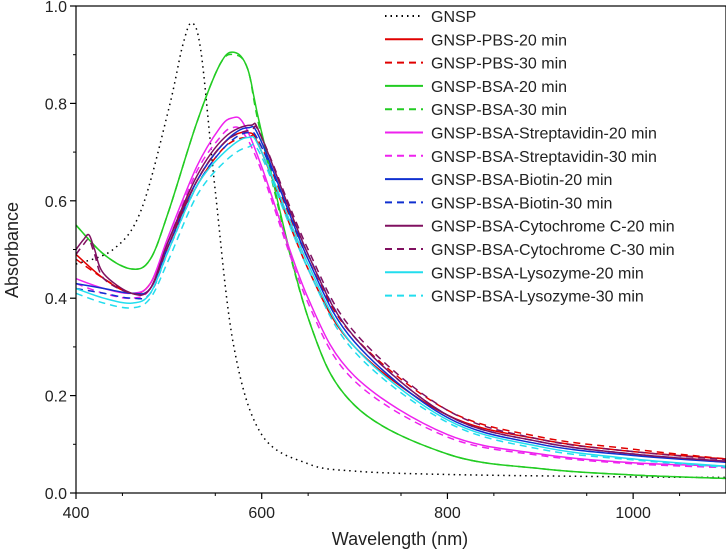 The width and height of the screenshot is (726, 554). Describe the element at coordinates (453, 17) in the screenshot. I see `legend-label: GNSP` at that location.